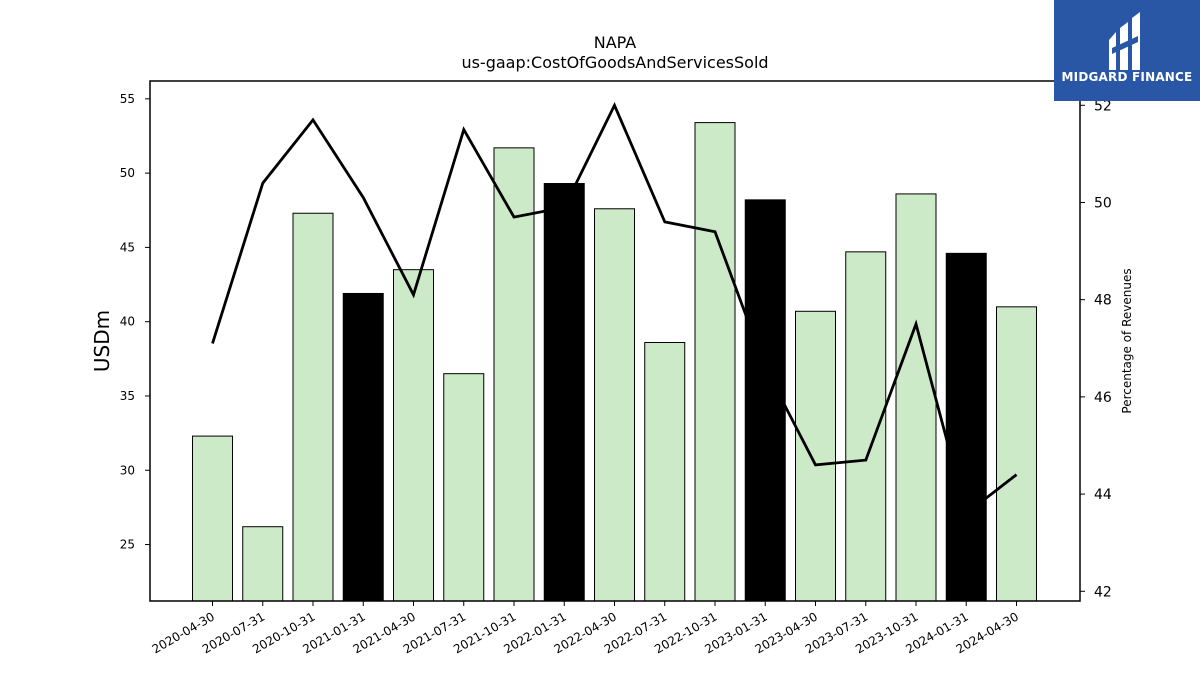 The height and width of the screenshot is (675, 1200). What do you see at coordinates (1103, 398) in the screenshot?
I see `y-tick-label-right: 46` at bounding box center [1103, 398].